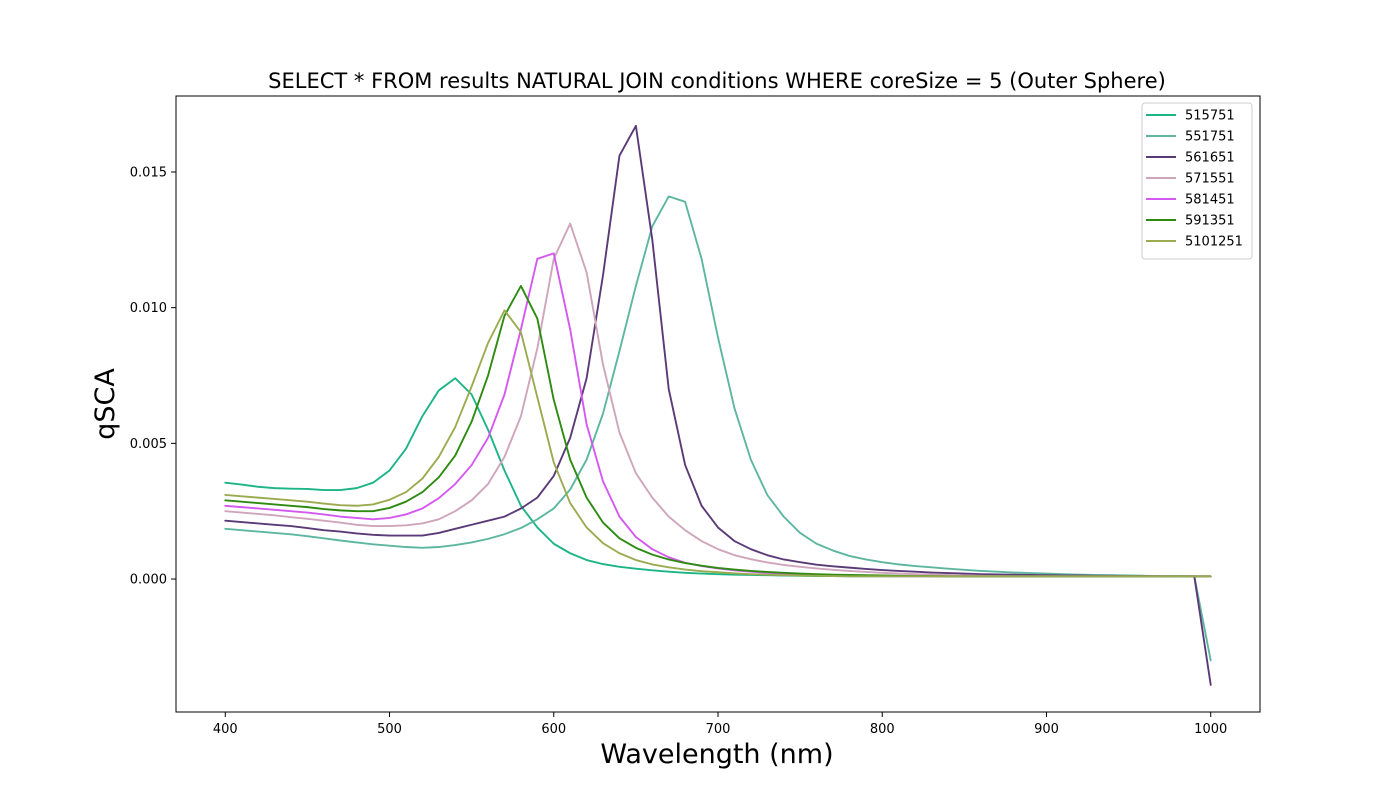  I want to click on x-tick-label: 900, so click(1046, 729).